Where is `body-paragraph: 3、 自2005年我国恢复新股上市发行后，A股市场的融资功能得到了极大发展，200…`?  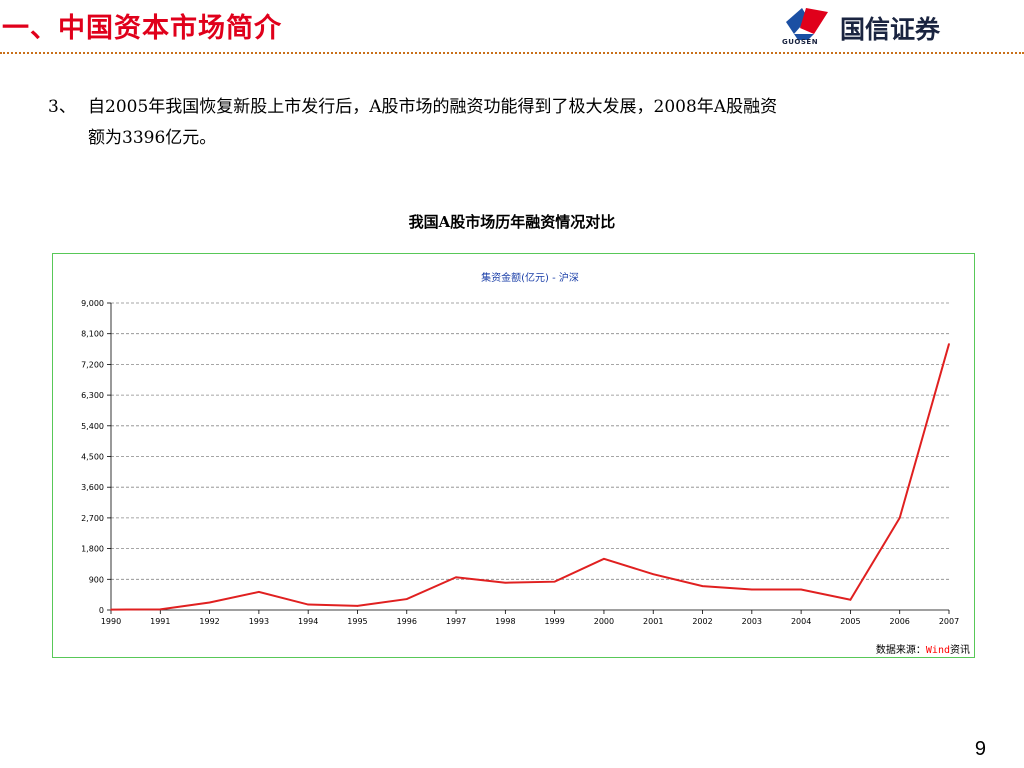 body-paragraph: 3、 自2005年我国恢复新股上市发行后，A股市场的融资功能得到了极大发展，200… is located at coordinates (513, 123).